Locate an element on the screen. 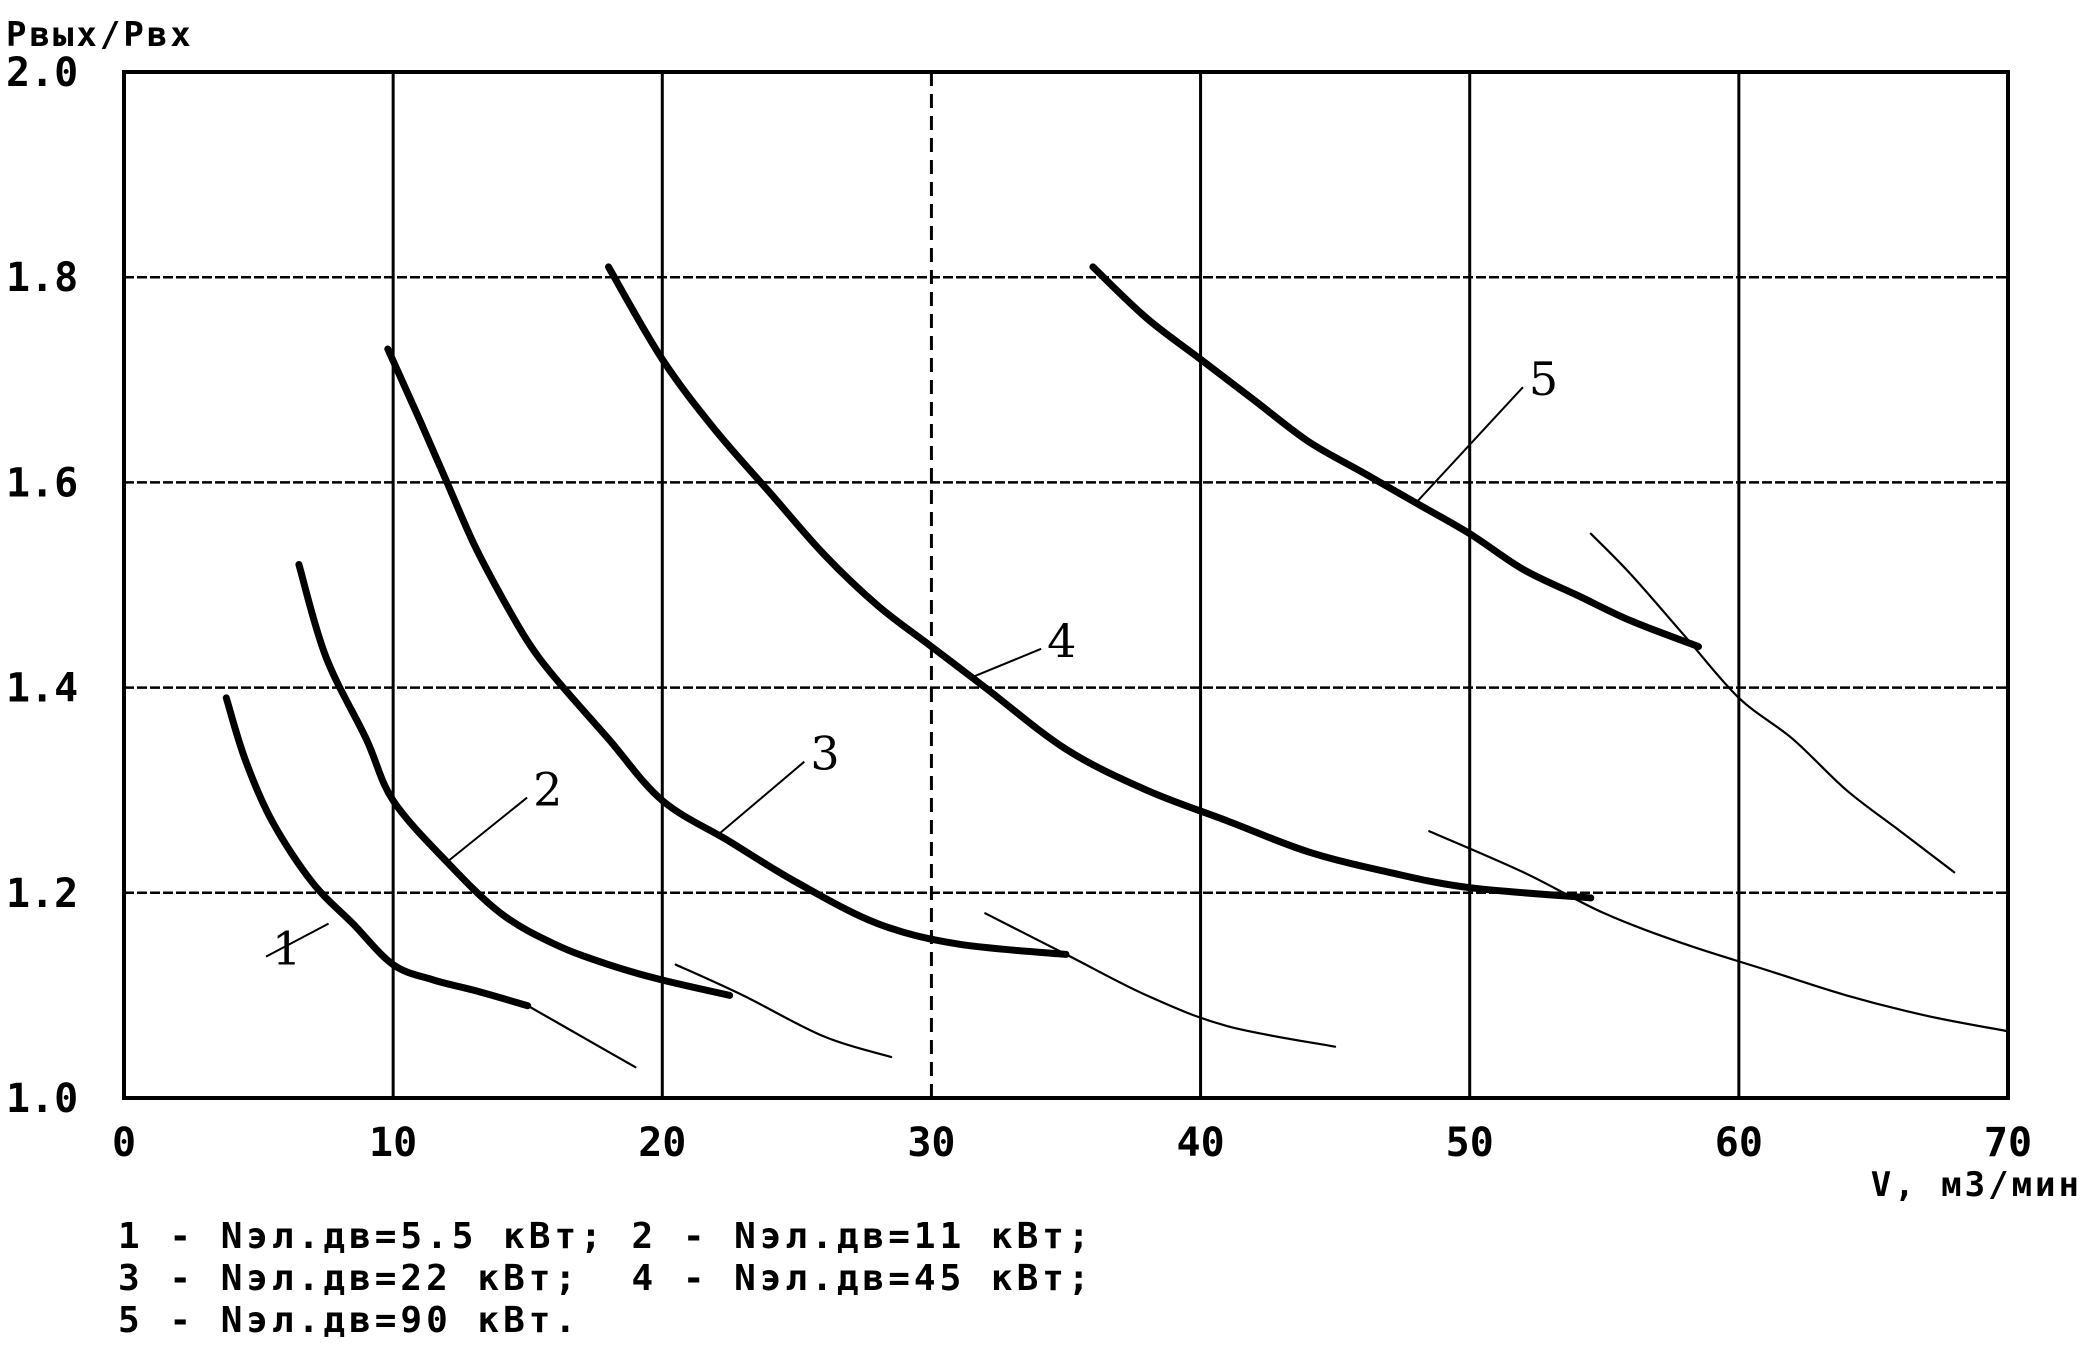  x-tick-label: 40 is located at coordinates (1200, 1143).